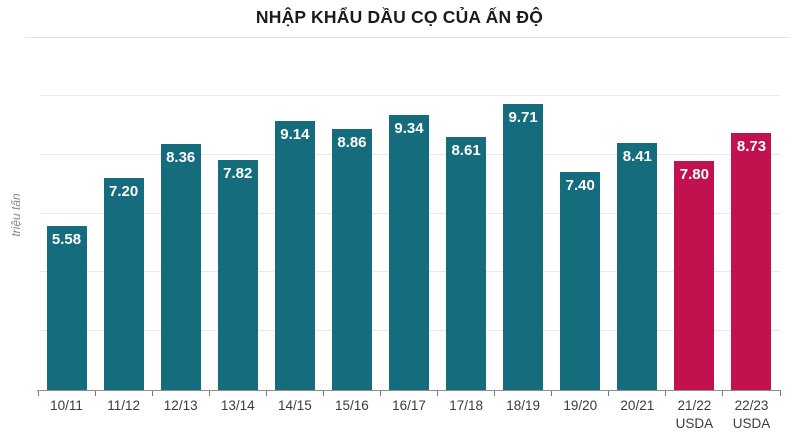  What do you see at coordinates (16, 215) in the screenshot?
I see `y-axis-title-text: triệu tấn` at bounding box center [16, 215].